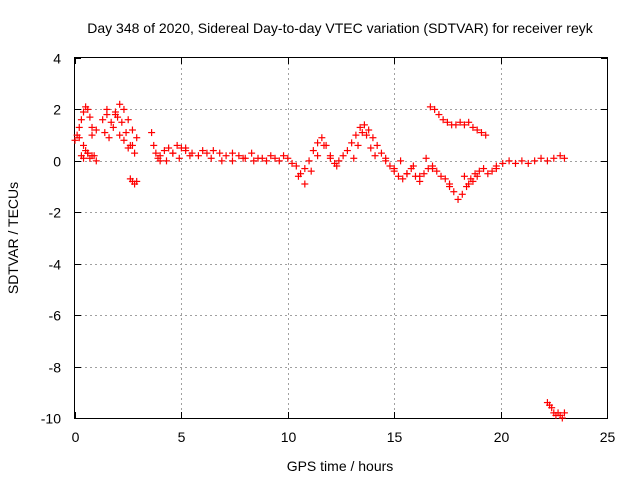 This screenshot has width=640, height=480. I want to click on x-tick-label: 10, so click(289, 437).